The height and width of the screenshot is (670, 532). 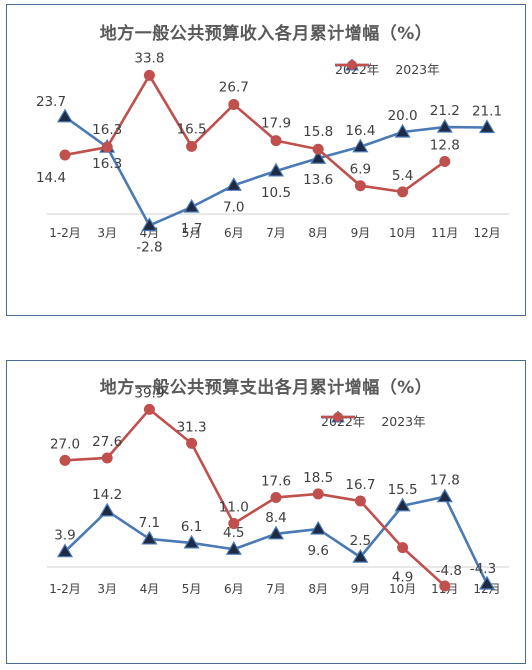 I want to click on data-label: 6.1, so click(x=191, y=527).